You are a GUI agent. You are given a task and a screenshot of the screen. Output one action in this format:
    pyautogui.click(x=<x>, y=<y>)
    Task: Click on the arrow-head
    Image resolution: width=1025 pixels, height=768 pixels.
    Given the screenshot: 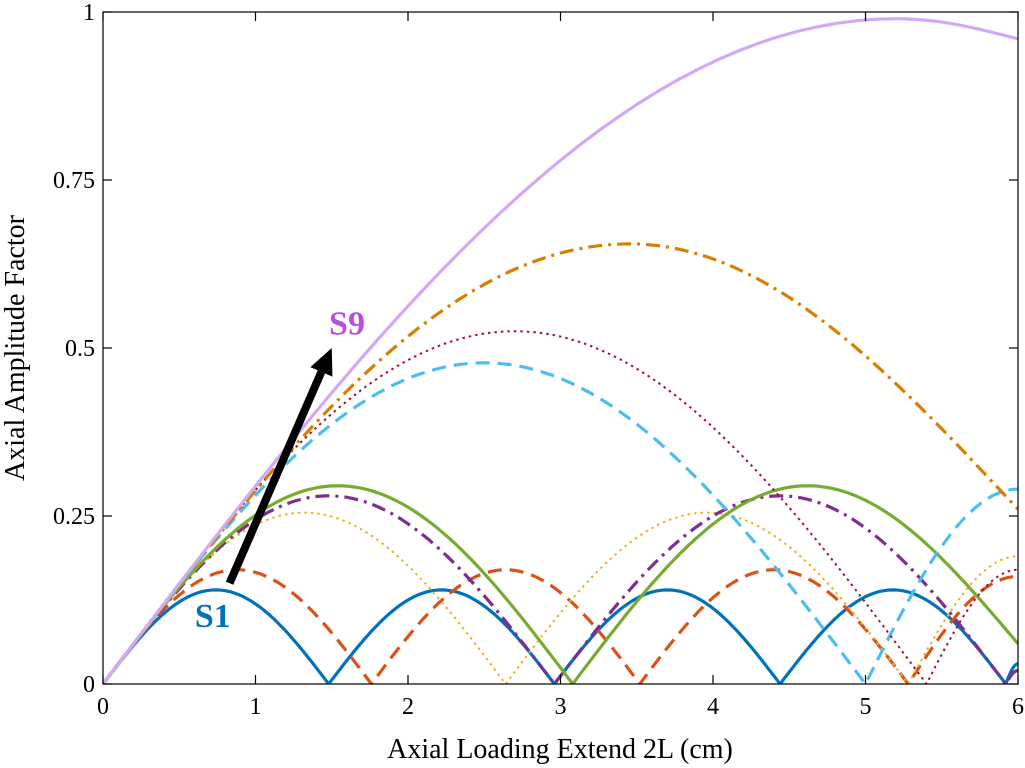 What is the action you would take?
    pyautogui.click(x=321, y=362)
    